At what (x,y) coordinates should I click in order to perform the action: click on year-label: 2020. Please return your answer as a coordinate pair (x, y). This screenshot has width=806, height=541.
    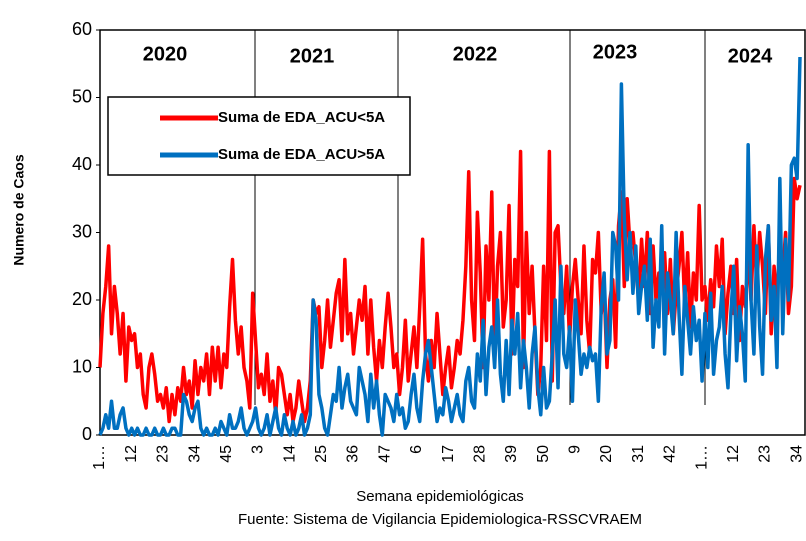
    Looking at the image, I should click on (165, 54).